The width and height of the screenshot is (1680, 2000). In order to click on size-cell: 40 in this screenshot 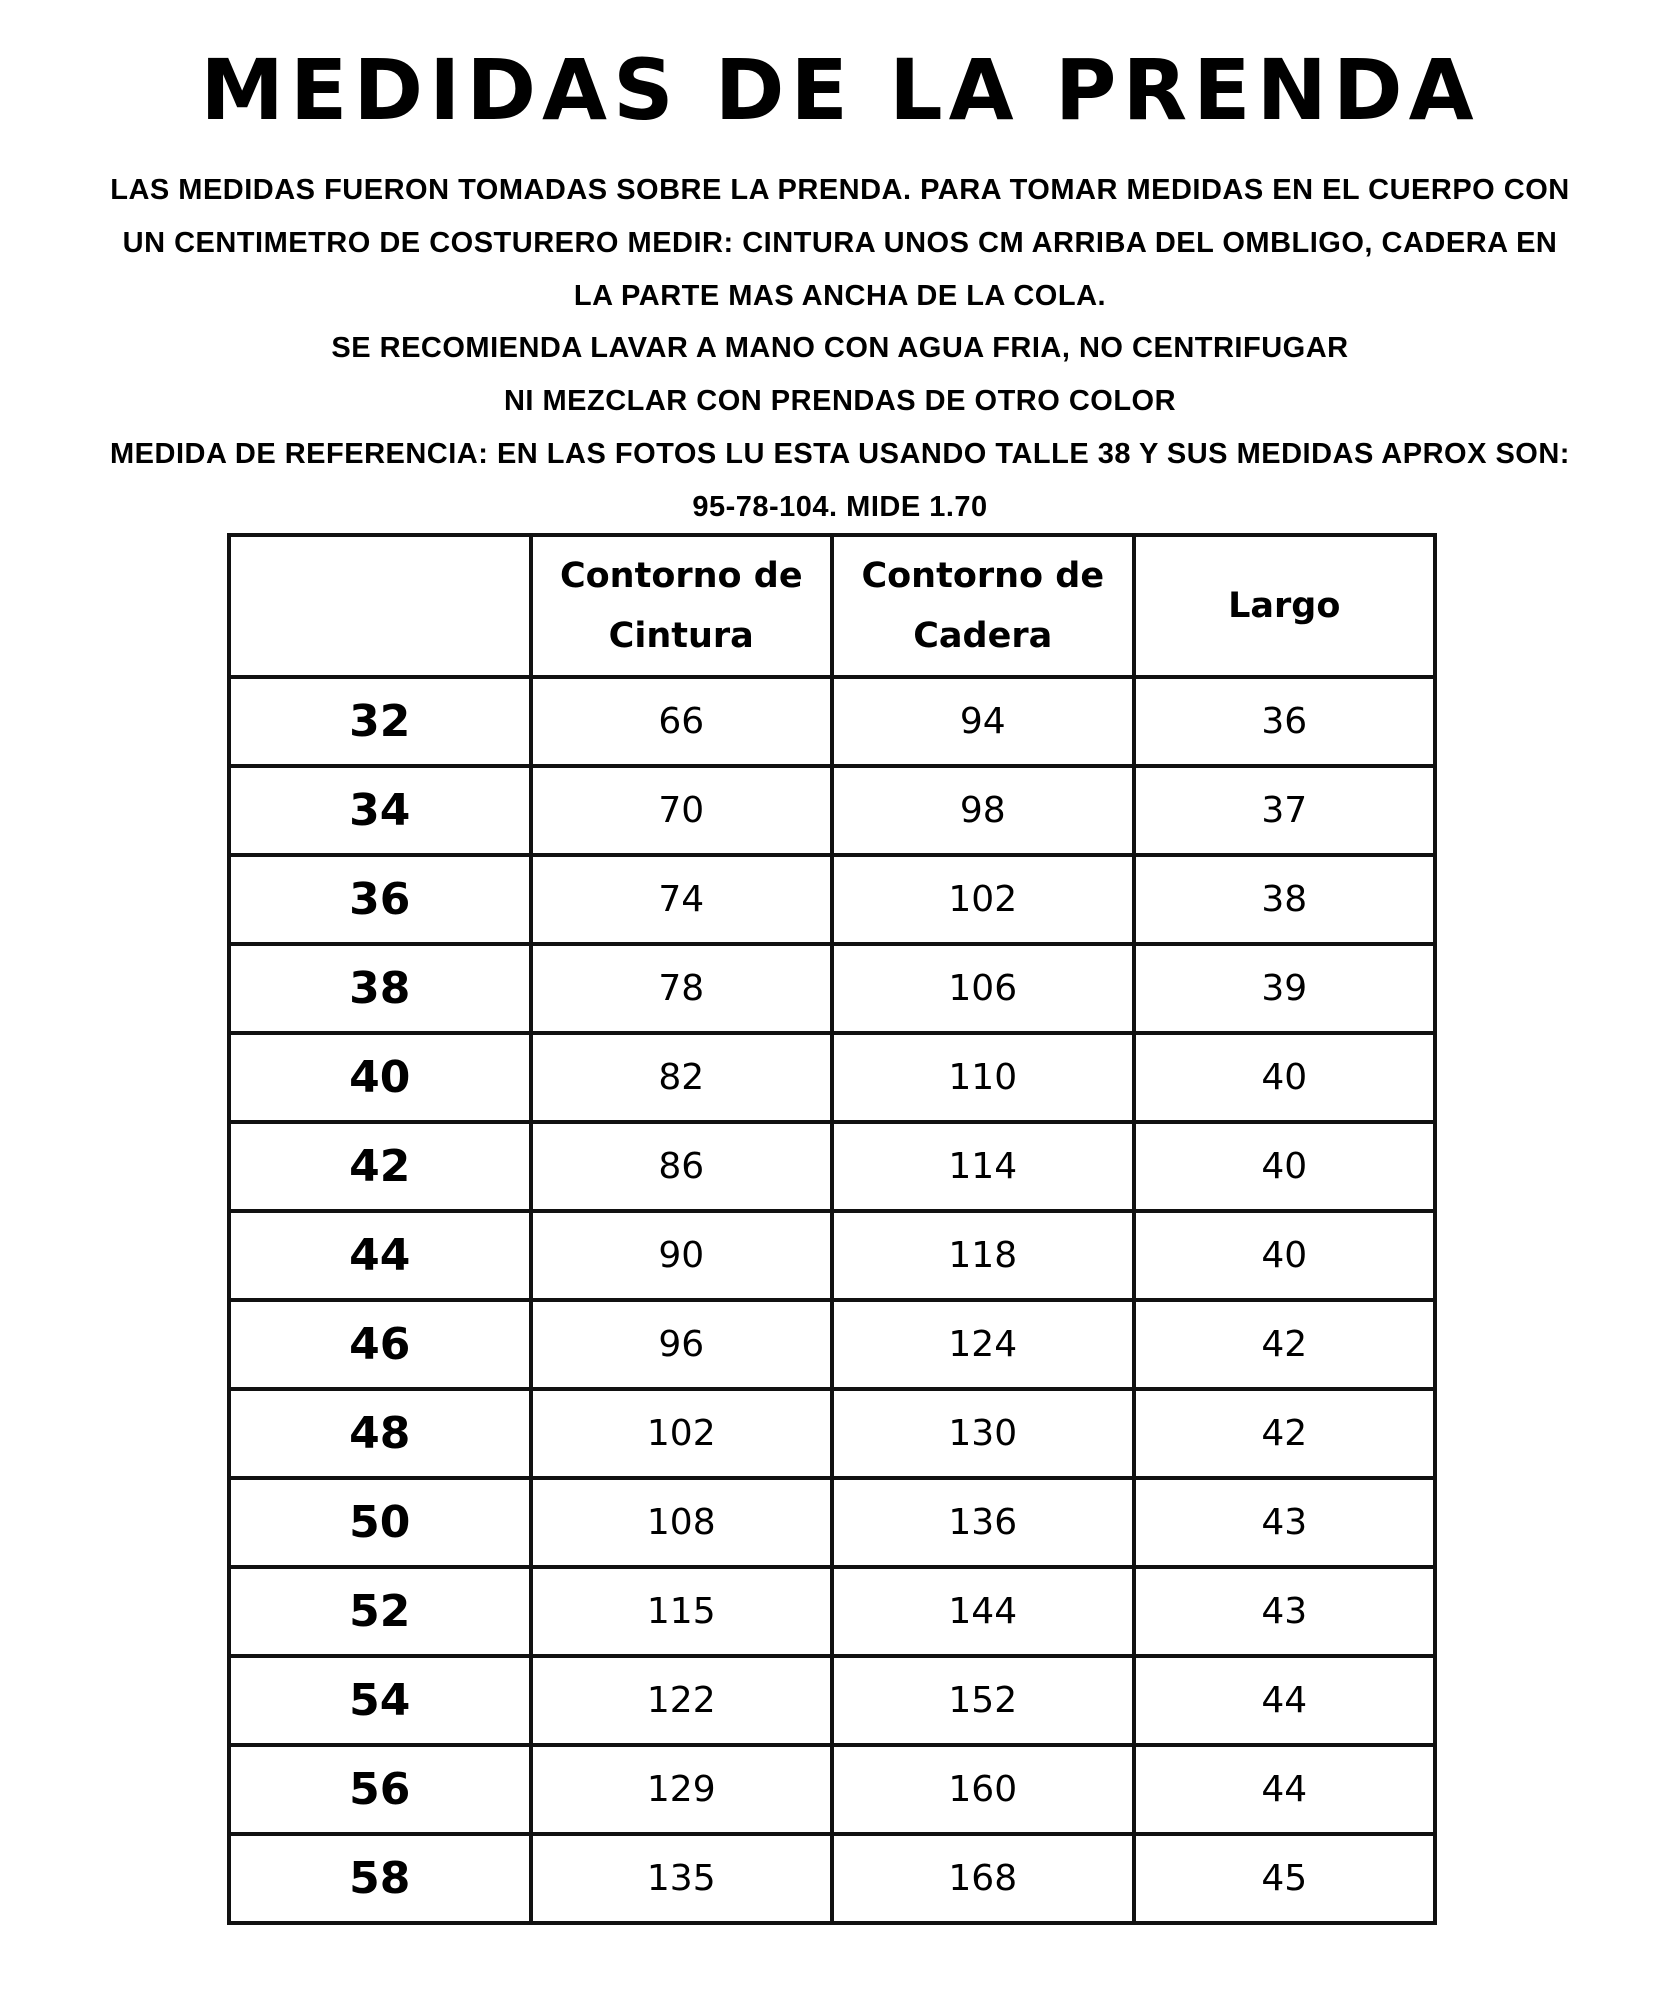, I will do `click(380, 1077)`.